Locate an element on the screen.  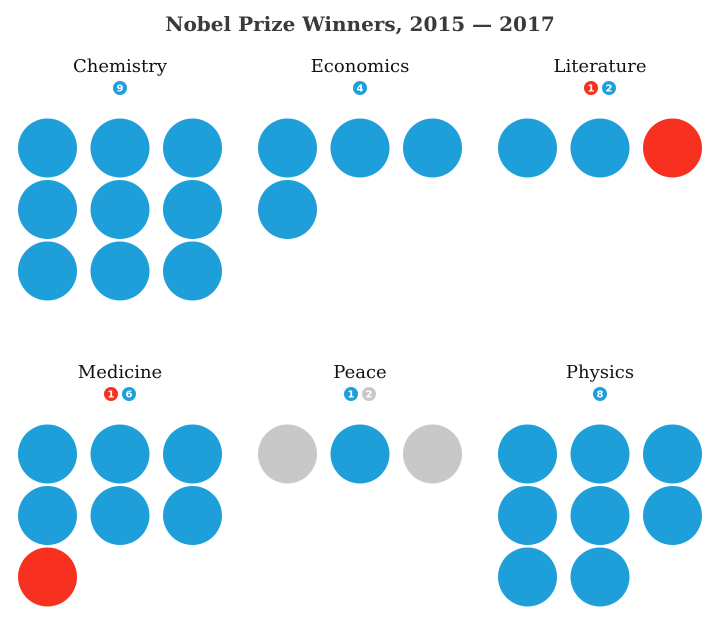
panel-physics: Physics 8 is located at coordinates (600, 484).